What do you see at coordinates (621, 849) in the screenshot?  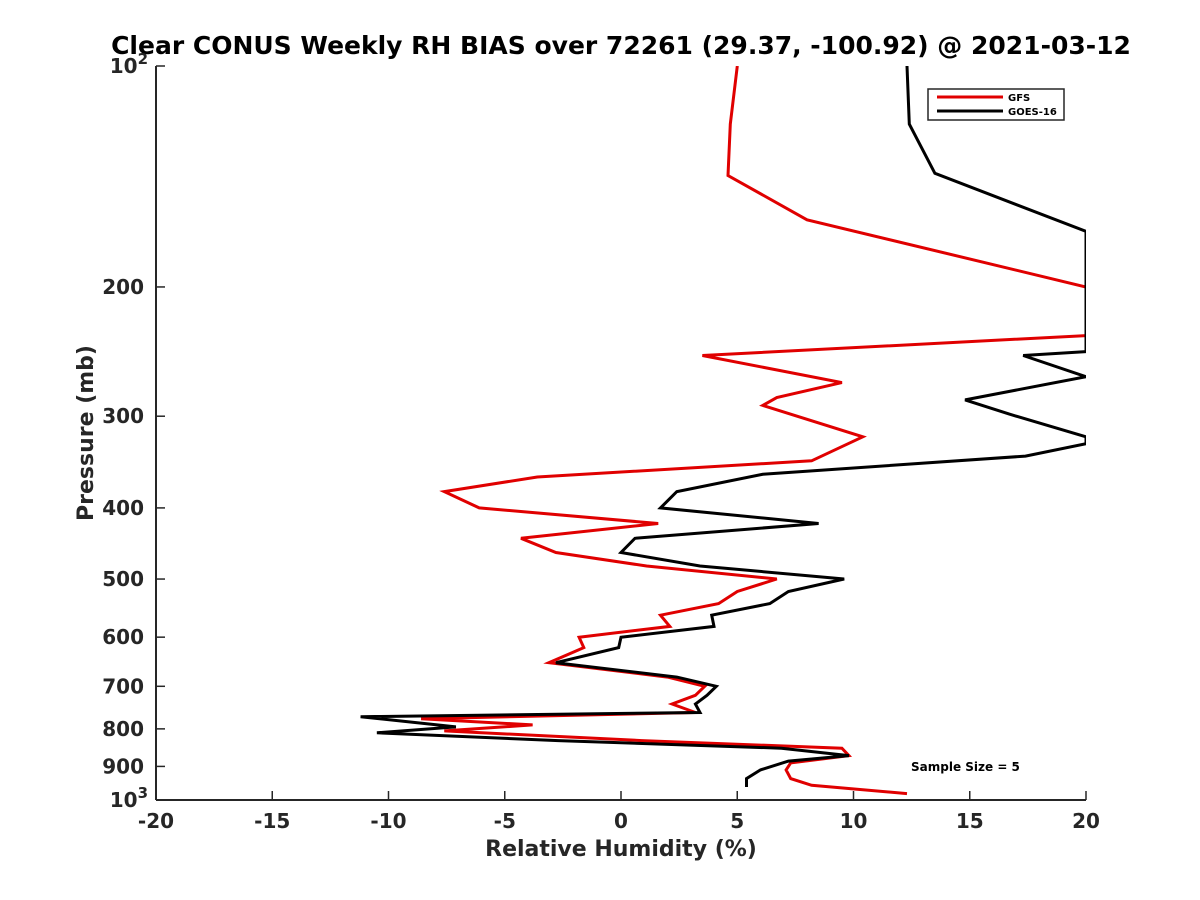 I see `x-axis-label: Relative Humidity (%)` at bounding box center [621, 849].